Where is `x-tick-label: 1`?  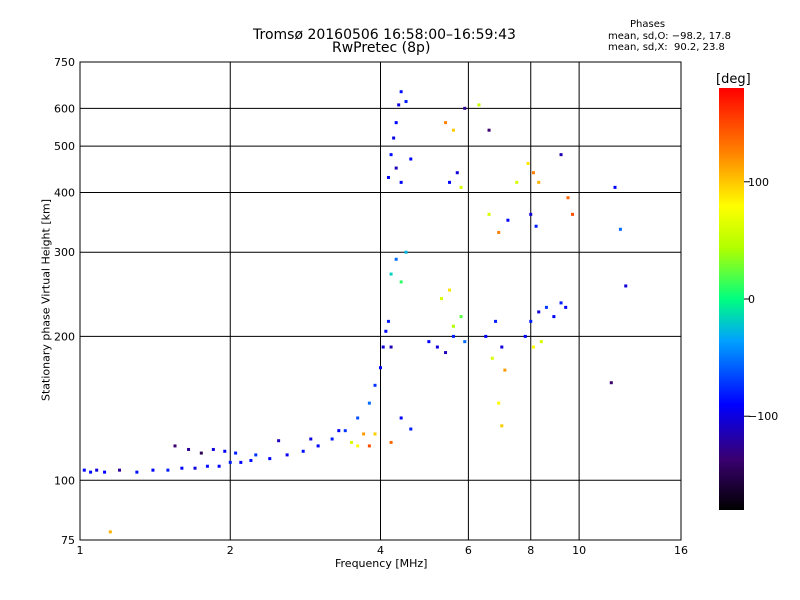 x-tick-label: 1 is located at coordinates (80, 550).